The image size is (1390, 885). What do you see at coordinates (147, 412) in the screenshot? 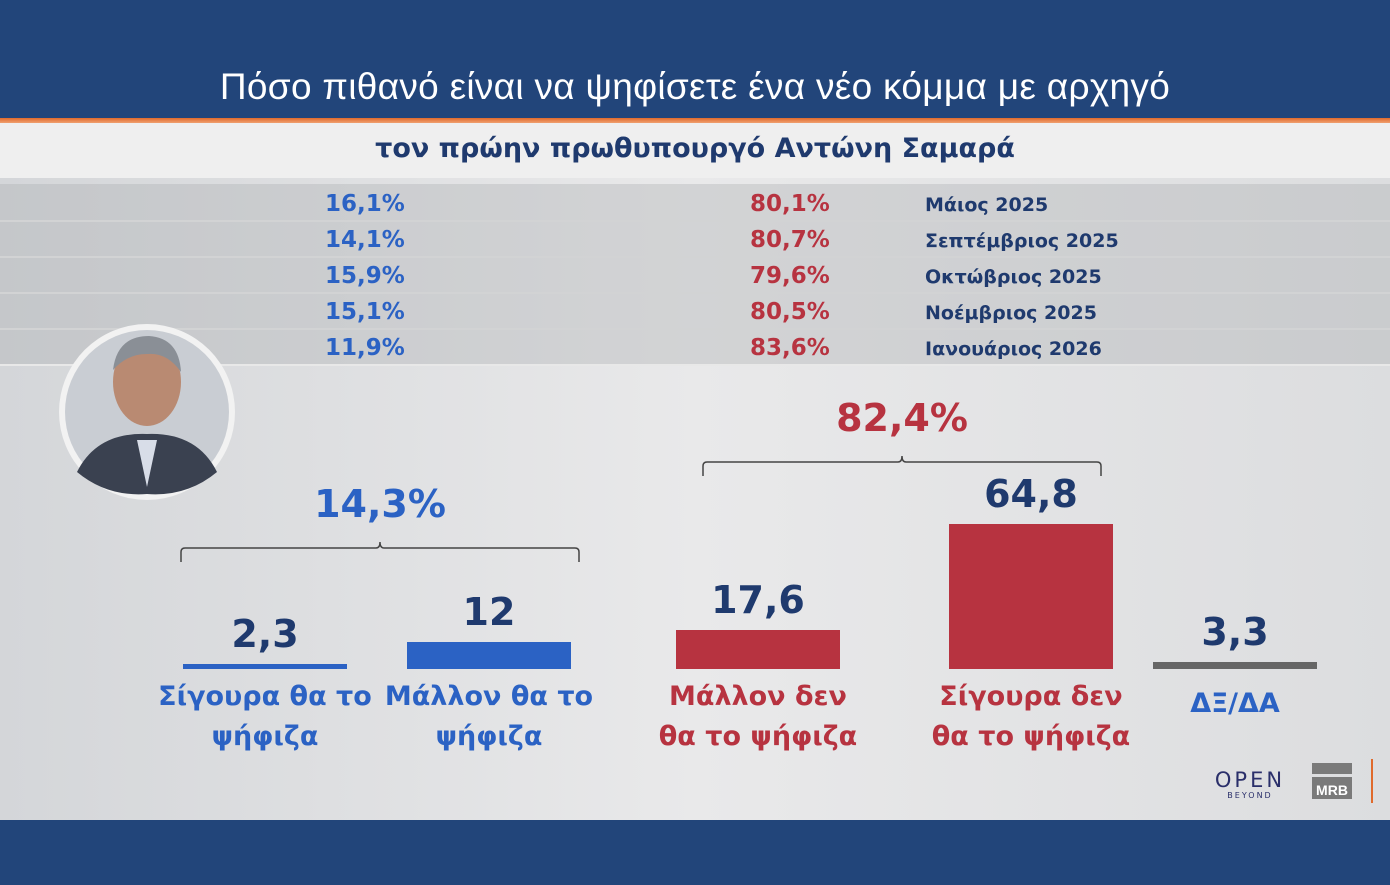
I see `portrait-avatar` at bounding box center [147, 412].